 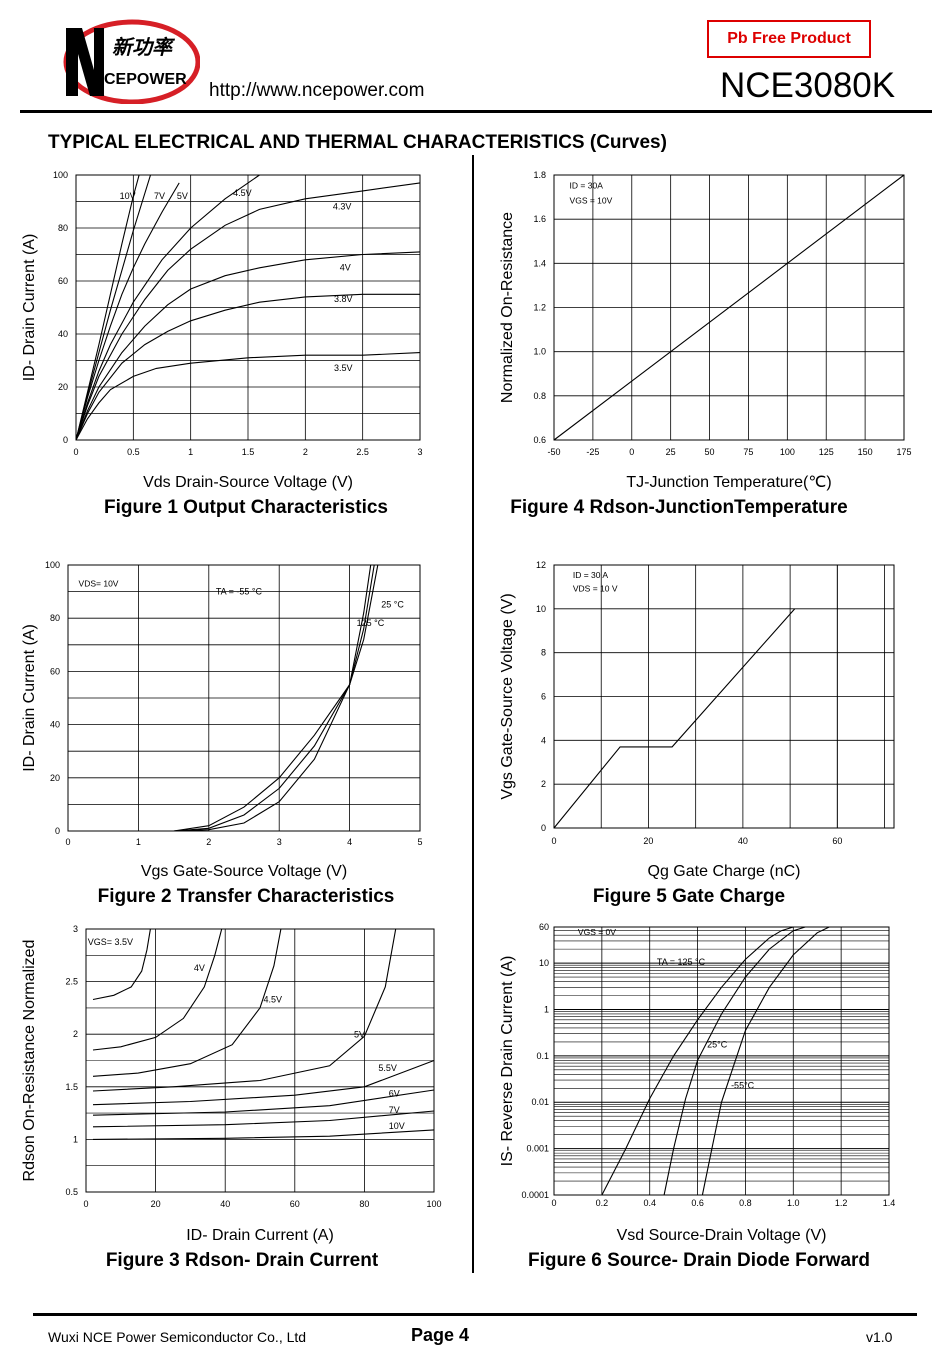 I want to click on x-tick-label: 0.2, so click(x=602, y=1203).